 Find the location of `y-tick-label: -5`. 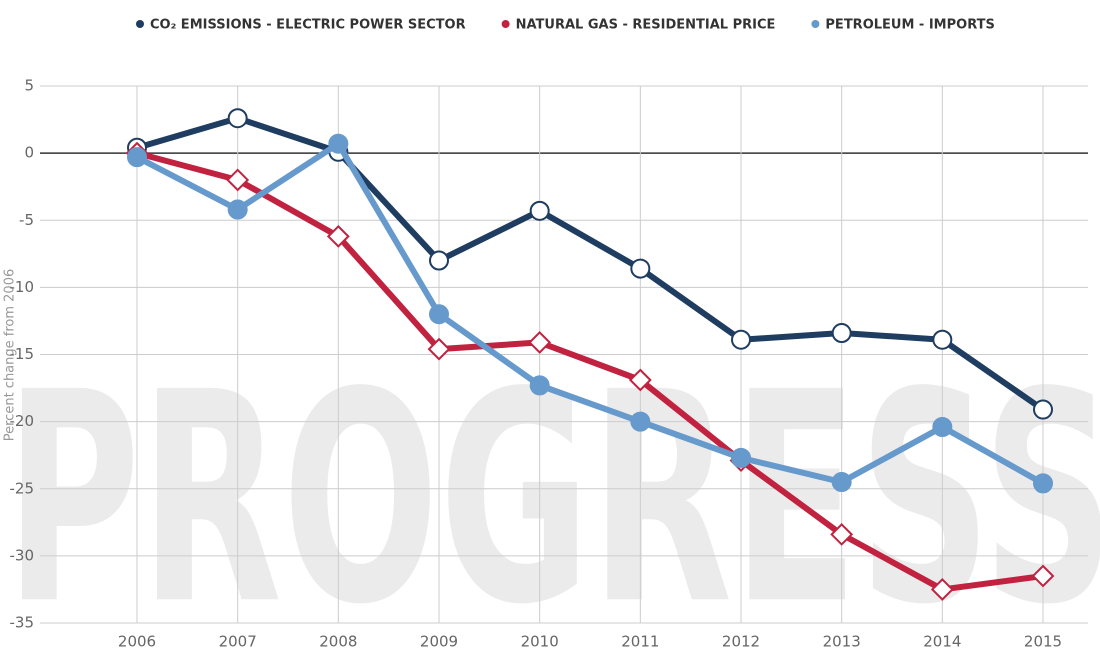

y-tick-label: -5 is located at coordinates (26, 220).